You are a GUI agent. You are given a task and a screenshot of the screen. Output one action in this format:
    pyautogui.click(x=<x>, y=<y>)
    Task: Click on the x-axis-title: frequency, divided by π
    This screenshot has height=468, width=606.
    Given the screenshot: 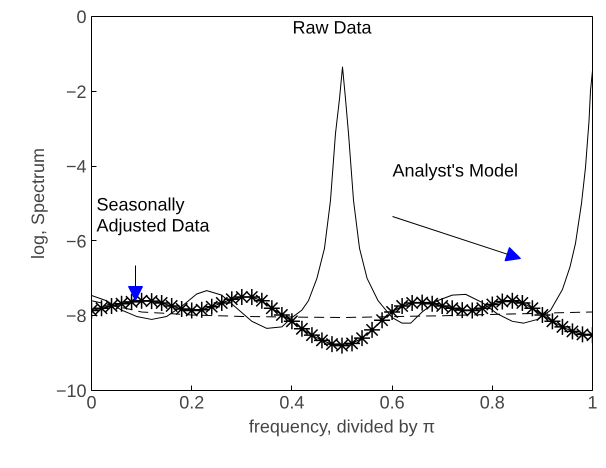 What is the action you would take?
    pyautogui.click(x=342, y=426)
    